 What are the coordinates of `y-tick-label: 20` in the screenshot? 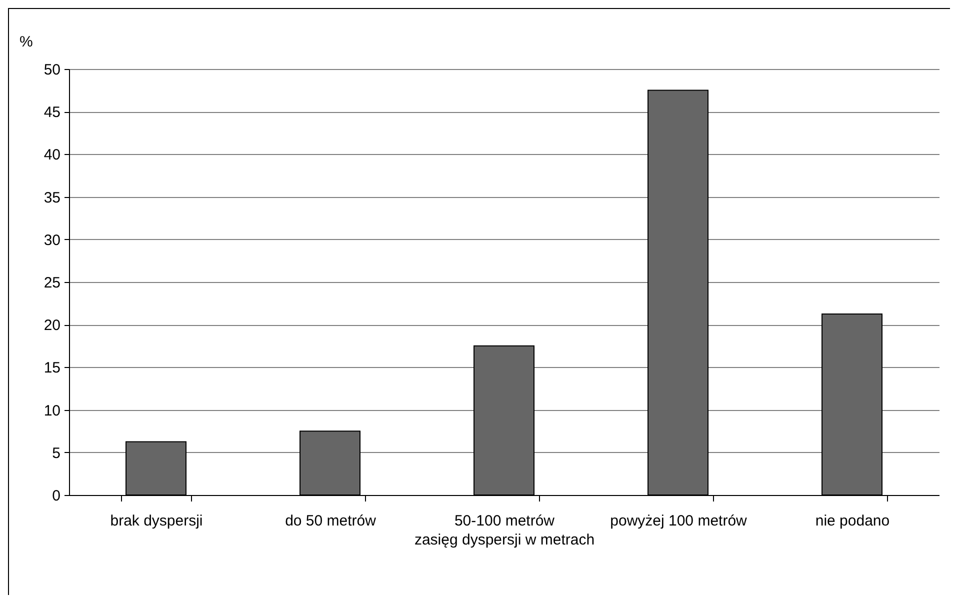 It's located at (52, 325).